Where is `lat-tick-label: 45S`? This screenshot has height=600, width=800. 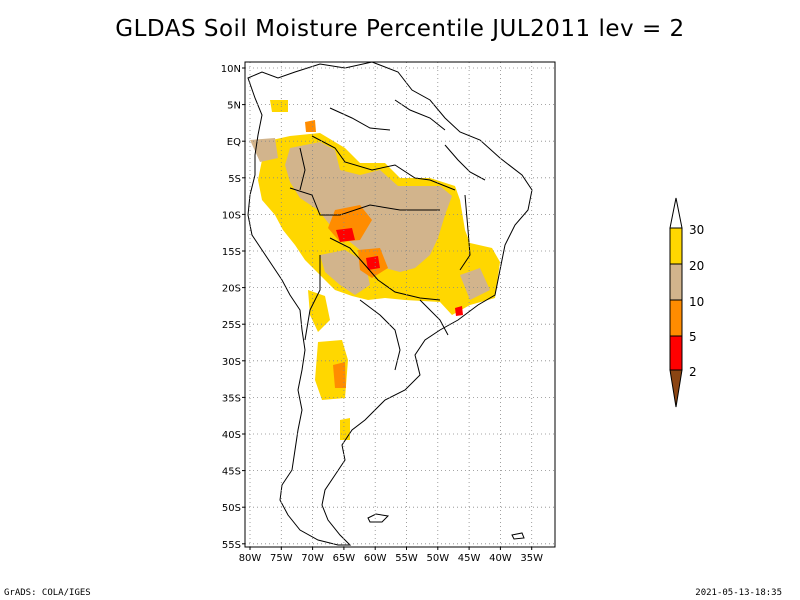 lat-tick-label: 45S is located at coordinates (231, 472).